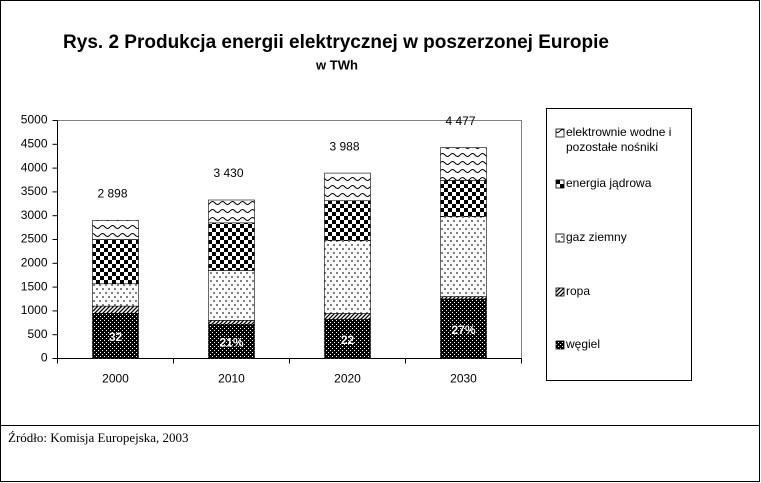 This screenshot has height=483, width=761. I want to click on legend-label: ropa, so click(578, 291).